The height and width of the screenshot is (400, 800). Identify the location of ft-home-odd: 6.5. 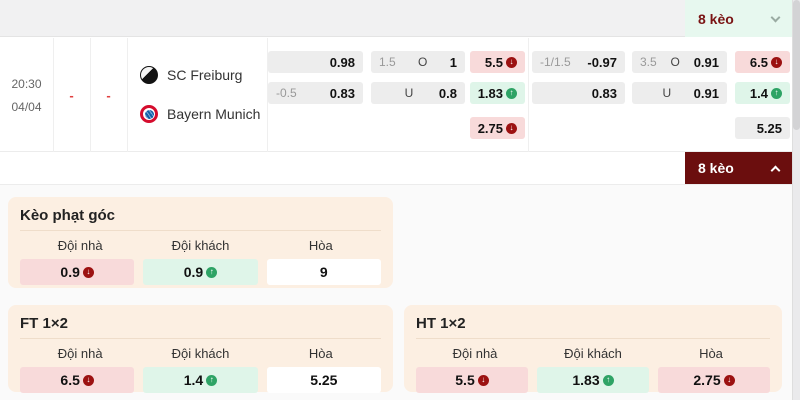
(77, 380).